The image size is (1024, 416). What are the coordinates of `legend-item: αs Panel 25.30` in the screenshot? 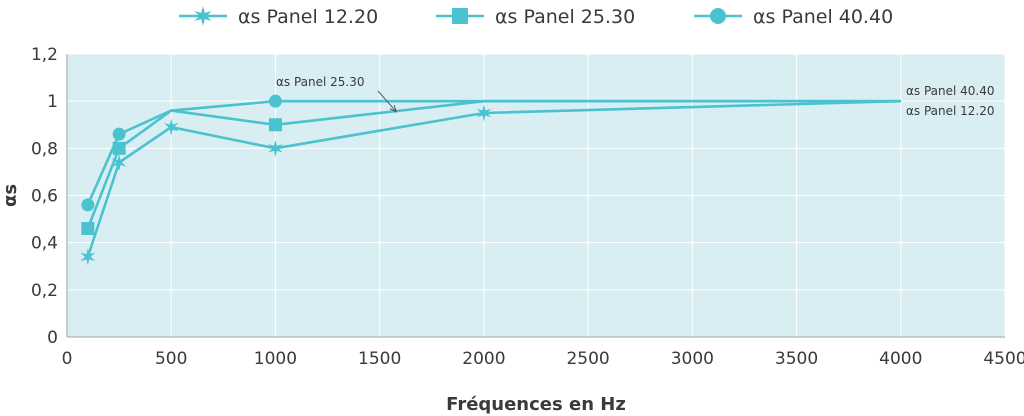 It's located at (535, 17).